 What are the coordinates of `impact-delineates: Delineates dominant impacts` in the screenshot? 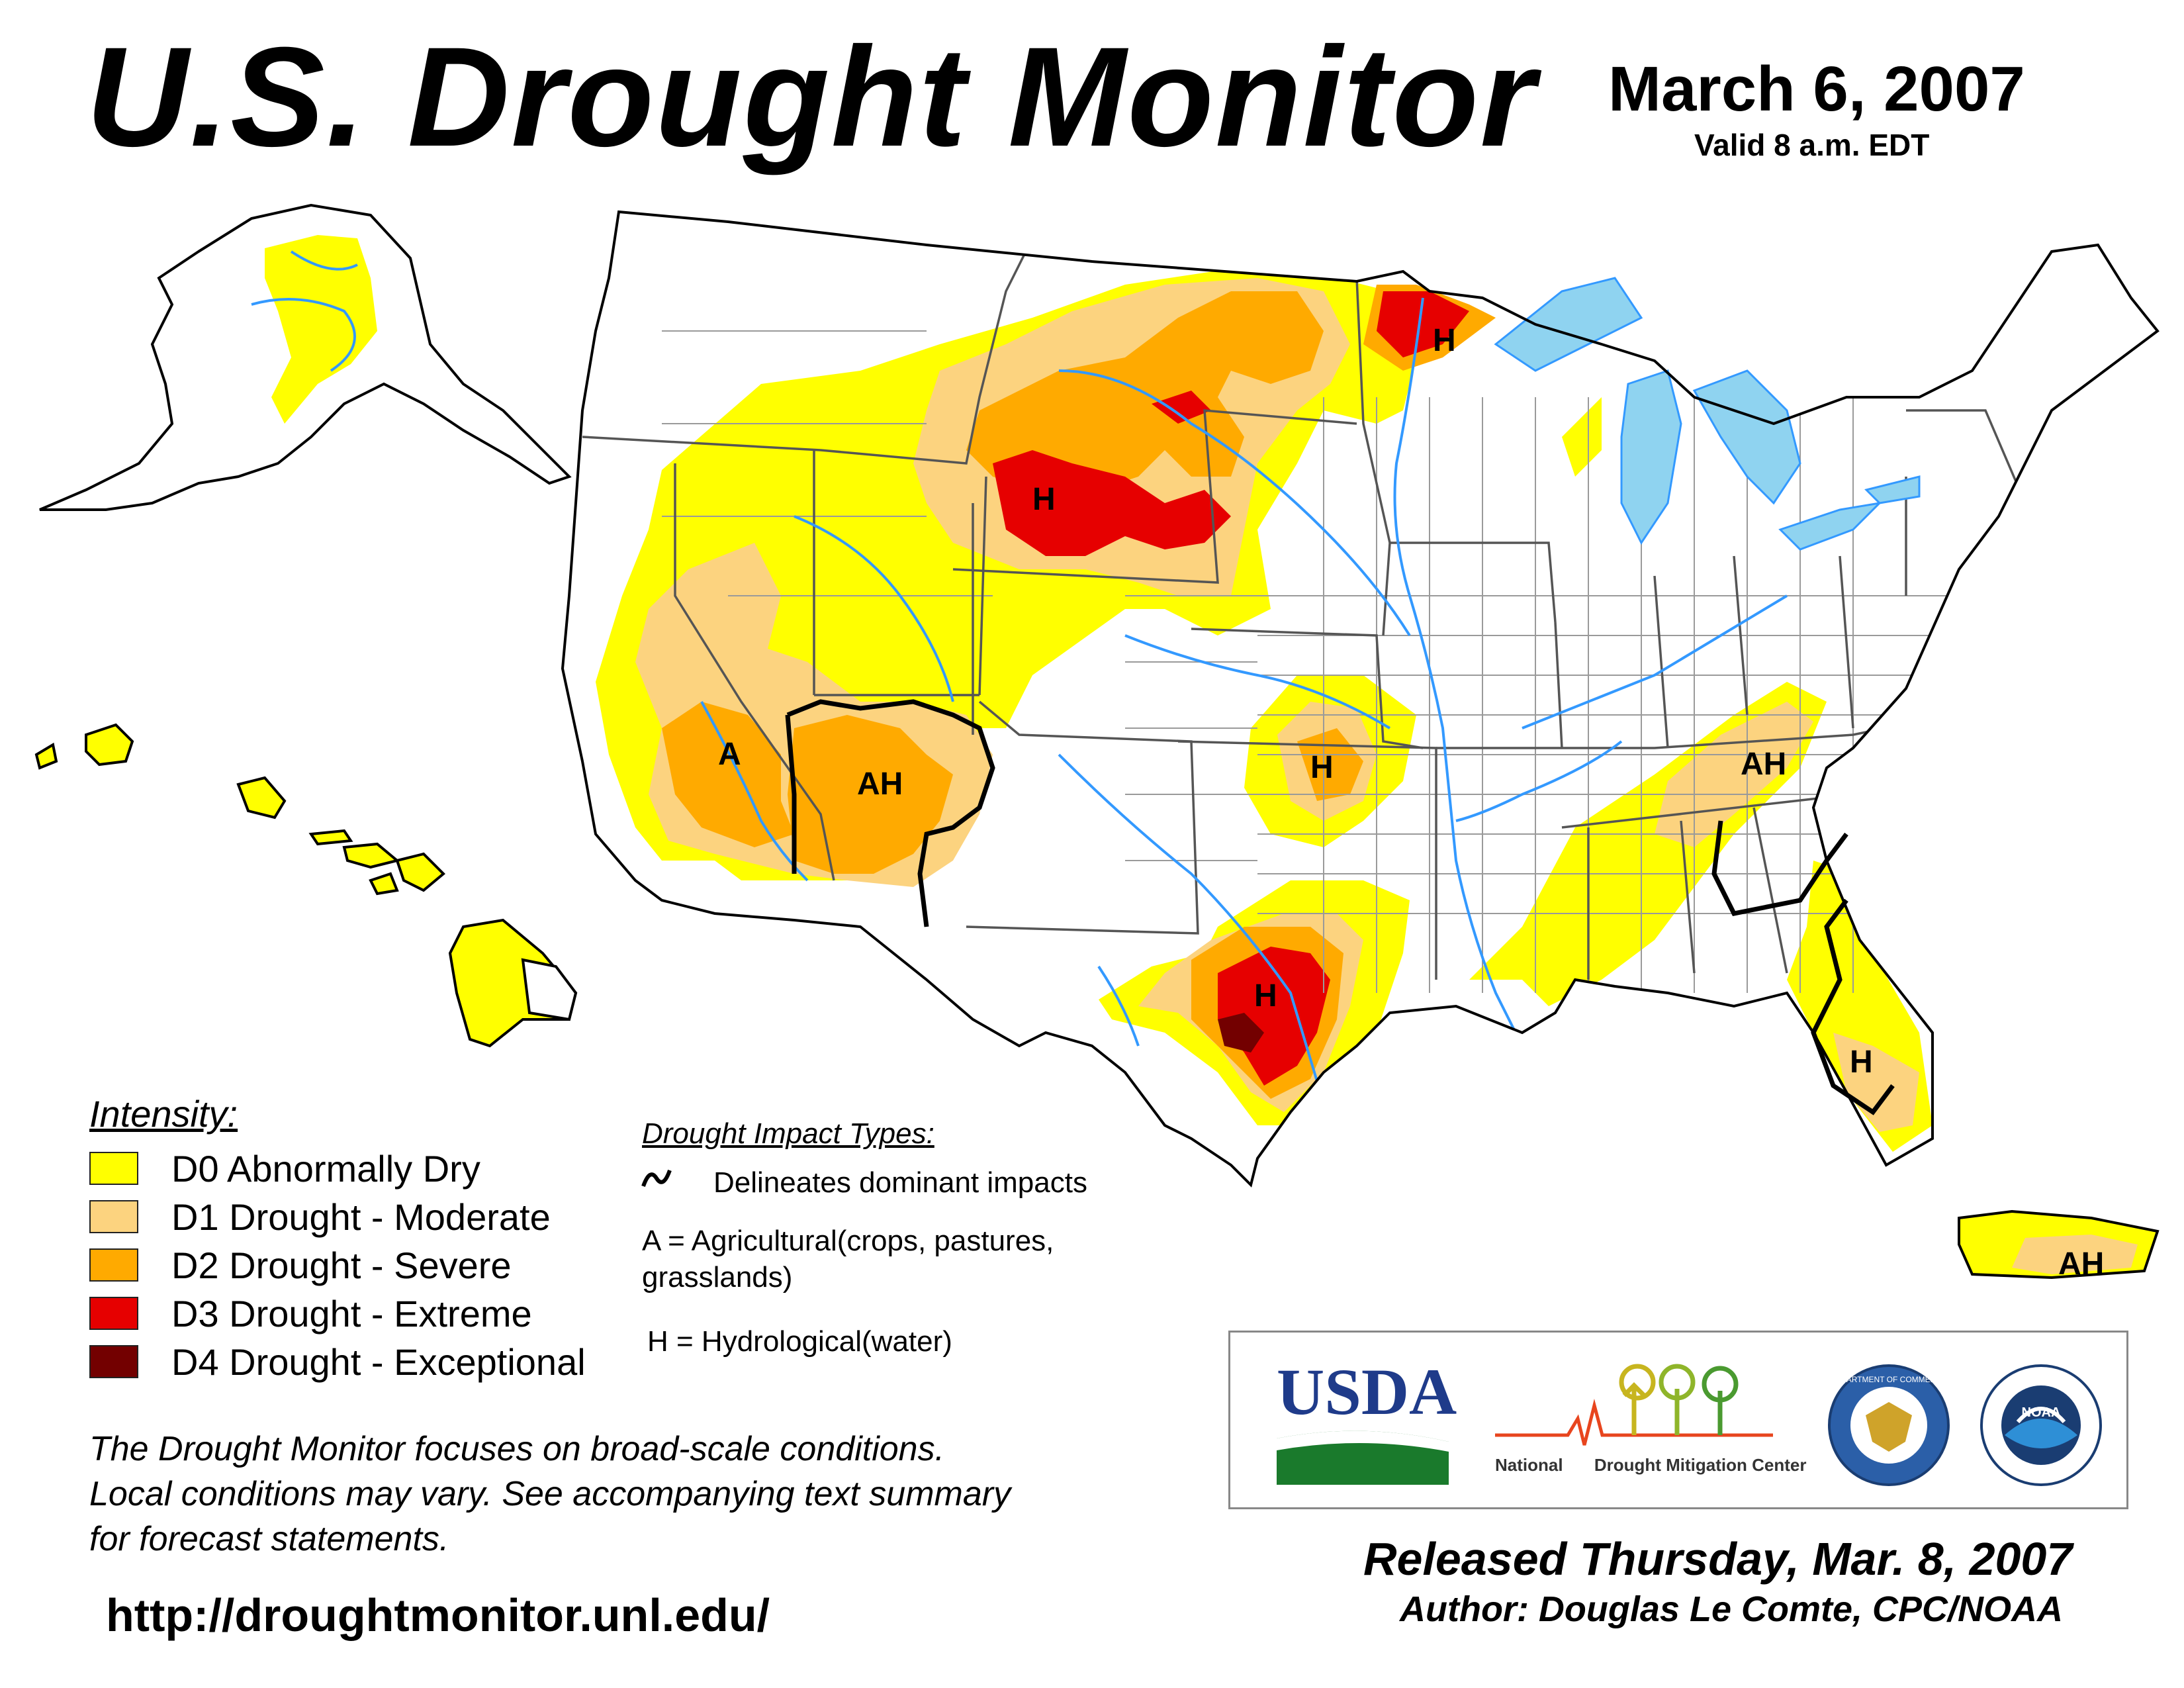 It's located at (900, 1182).